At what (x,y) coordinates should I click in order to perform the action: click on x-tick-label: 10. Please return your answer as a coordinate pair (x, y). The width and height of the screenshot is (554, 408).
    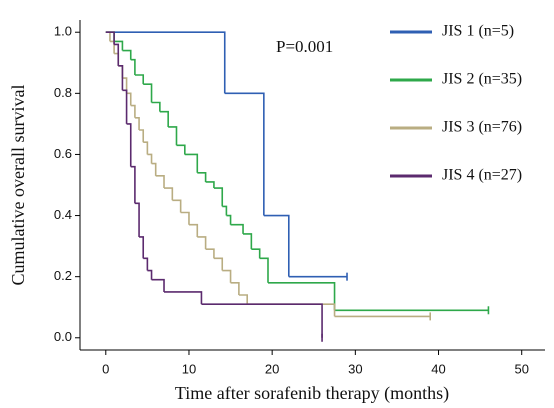
    Looking at the image, I should click on (189, 368).